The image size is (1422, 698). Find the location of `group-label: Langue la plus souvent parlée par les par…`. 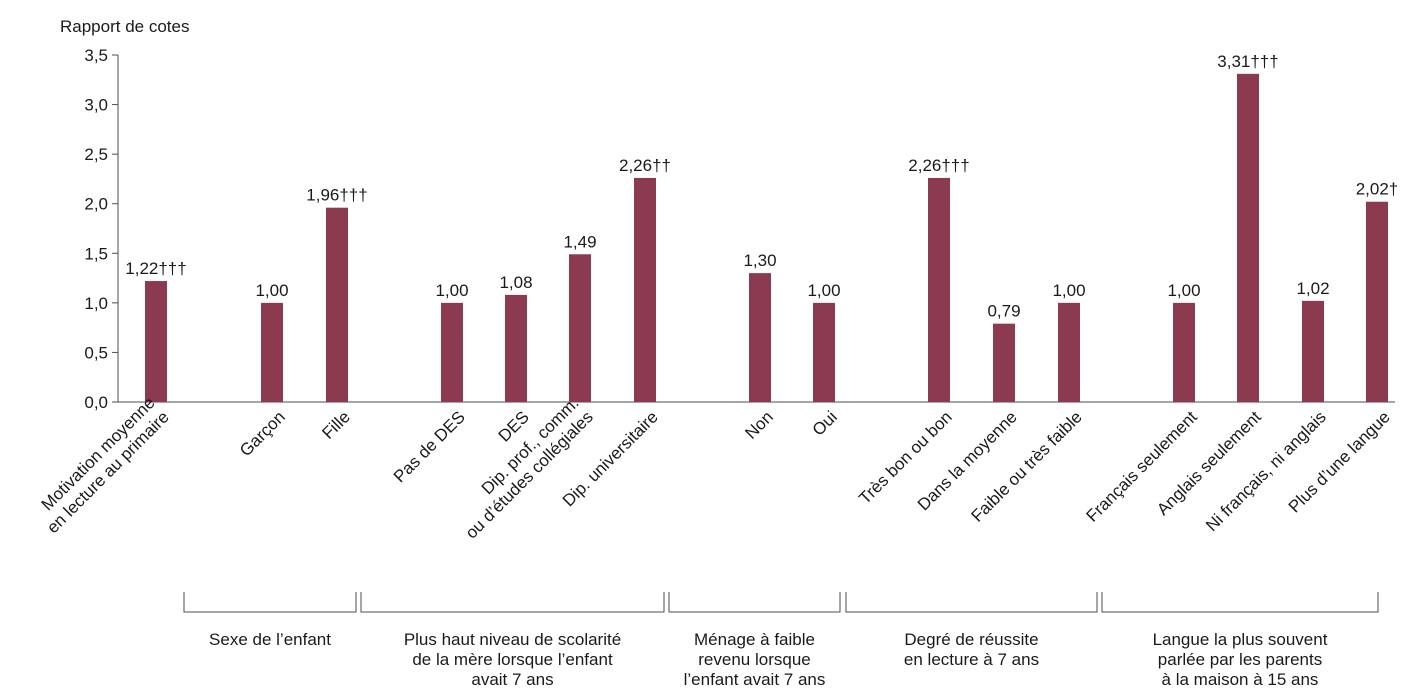

group-label: Langue la plus souvent parlée par les par… is located at coordinates (1240, 659).